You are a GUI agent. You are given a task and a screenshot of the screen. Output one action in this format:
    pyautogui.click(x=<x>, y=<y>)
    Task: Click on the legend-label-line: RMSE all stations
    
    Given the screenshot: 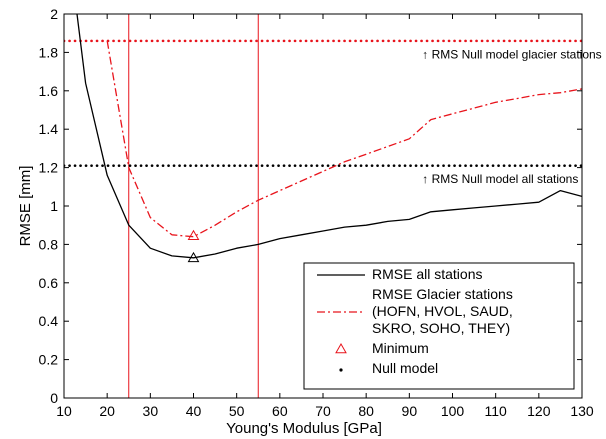 What is the action you would take?
    pyautogui.click(x=427, y=274)
    